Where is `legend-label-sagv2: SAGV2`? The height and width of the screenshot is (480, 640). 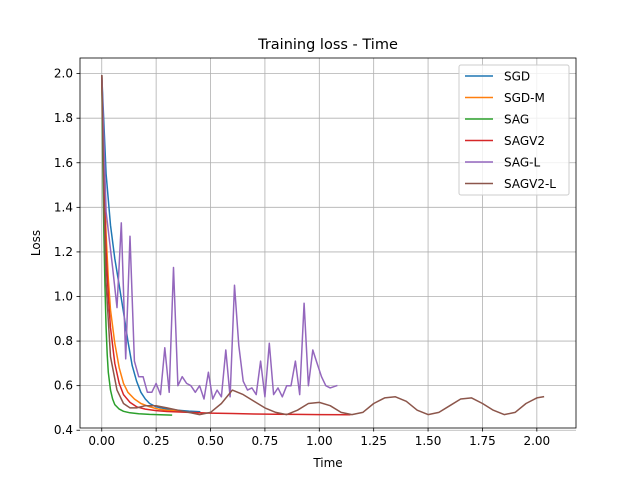 legend-label-sagv2: SAGV2 is located at coordinates (524, 141).